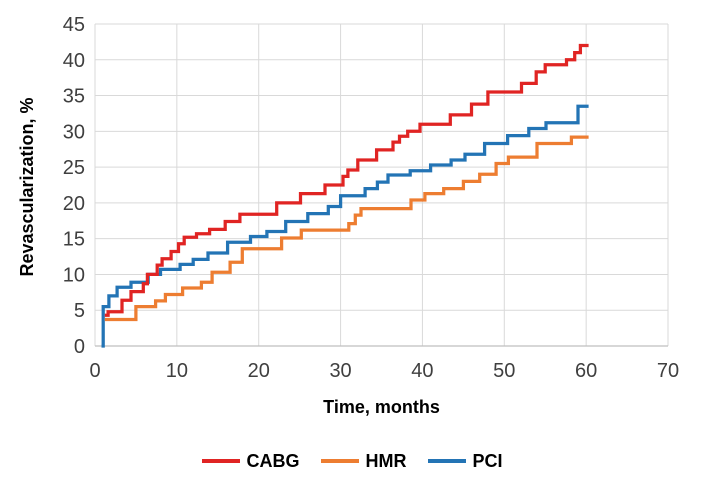 Image resolution: width=705 pixels, height=493 pixels. What do you see at coordinates (74, 132) in the screenshot?
I see `y-tick-label: 30` at bounding box center [74, 132].